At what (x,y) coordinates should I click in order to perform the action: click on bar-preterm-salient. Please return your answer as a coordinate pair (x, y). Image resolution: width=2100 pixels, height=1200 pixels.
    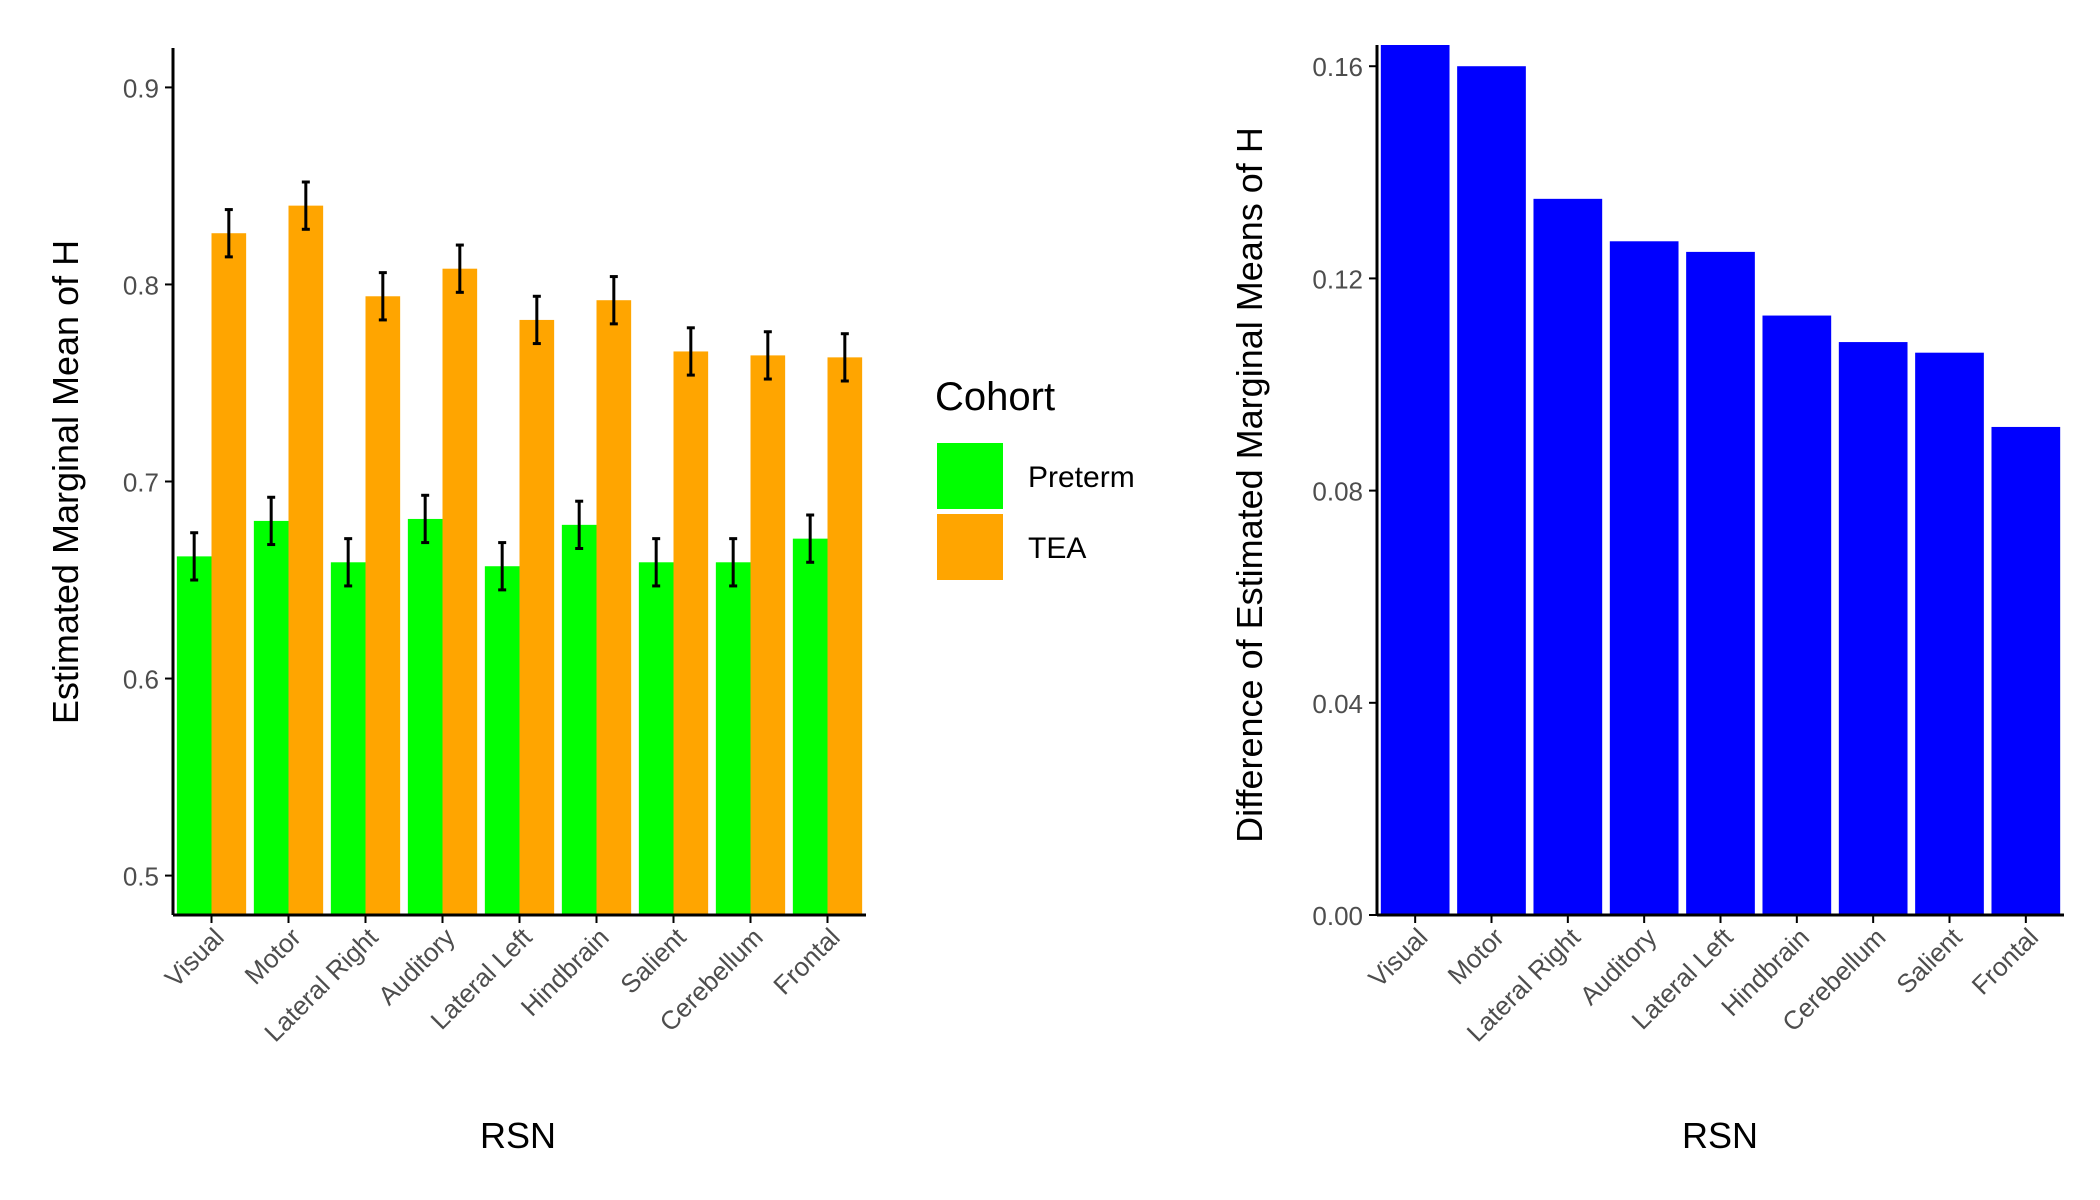
    Looking at the image, I should click on (656, 738).